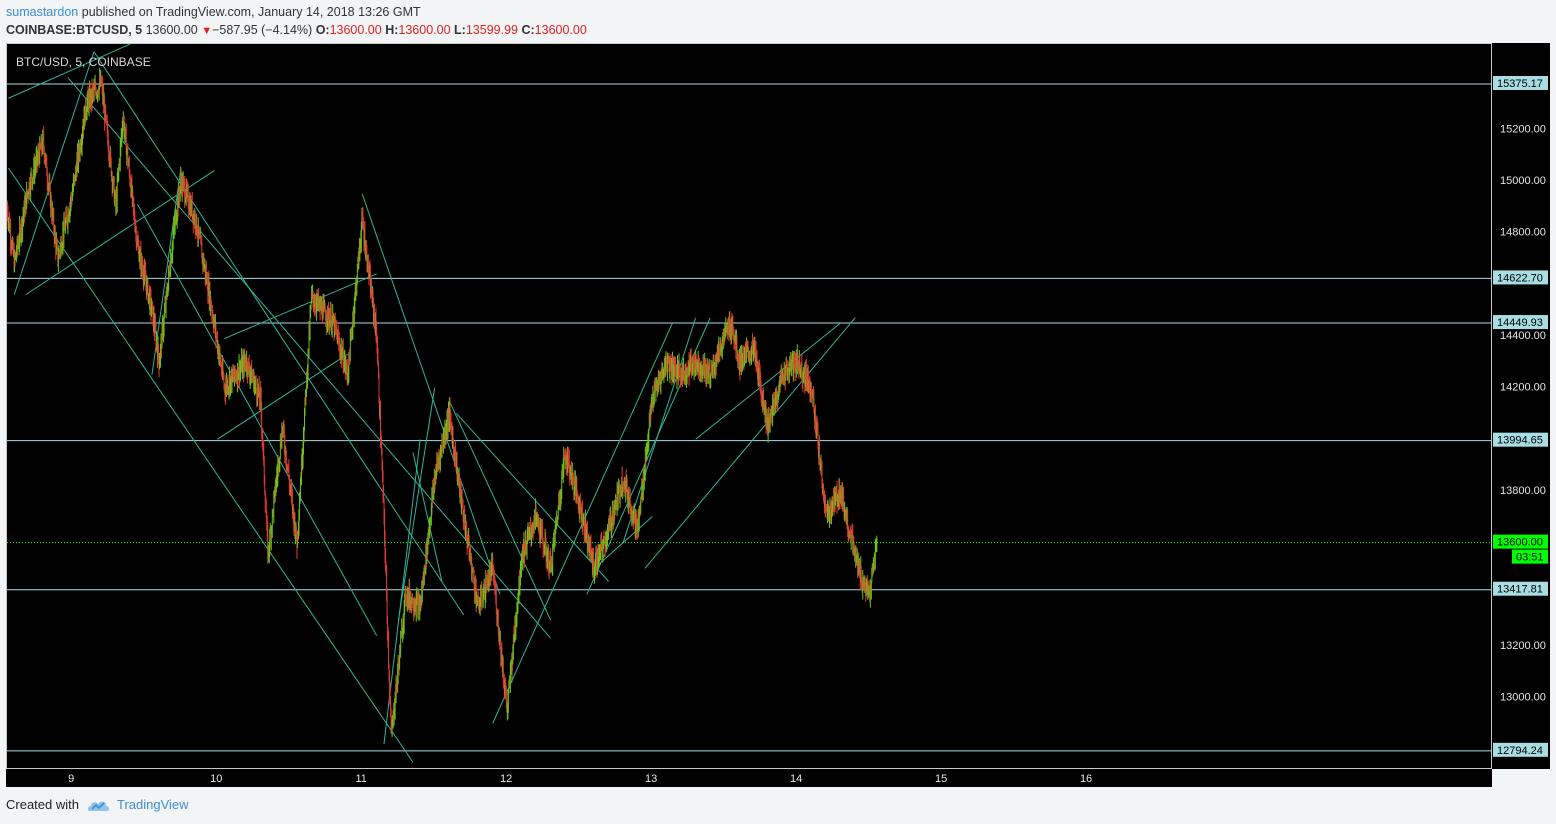 The height and width of the screenshot is (824, 1556). What do you see at coordinates (560, 30) in the screenshot?
I see `close-value: 13600.00` at bounding box center [560, 30].